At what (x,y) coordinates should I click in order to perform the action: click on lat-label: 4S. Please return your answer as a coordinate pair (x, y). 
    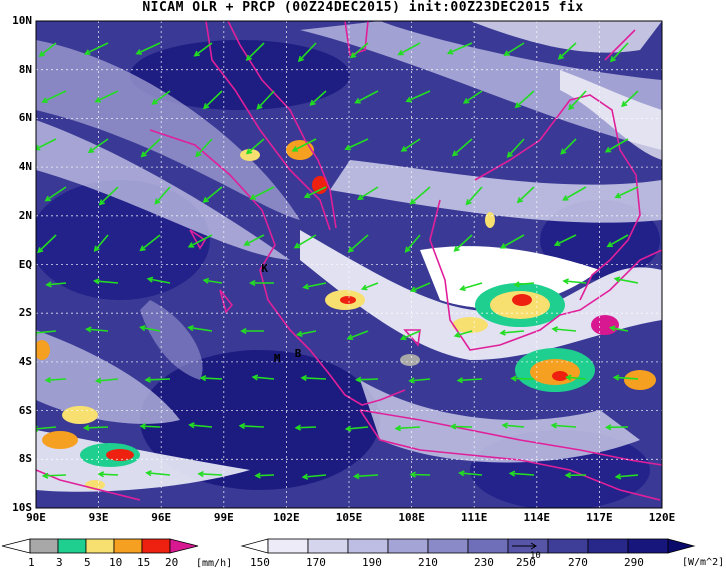
    Looking at the image, I should click on (25, 361).